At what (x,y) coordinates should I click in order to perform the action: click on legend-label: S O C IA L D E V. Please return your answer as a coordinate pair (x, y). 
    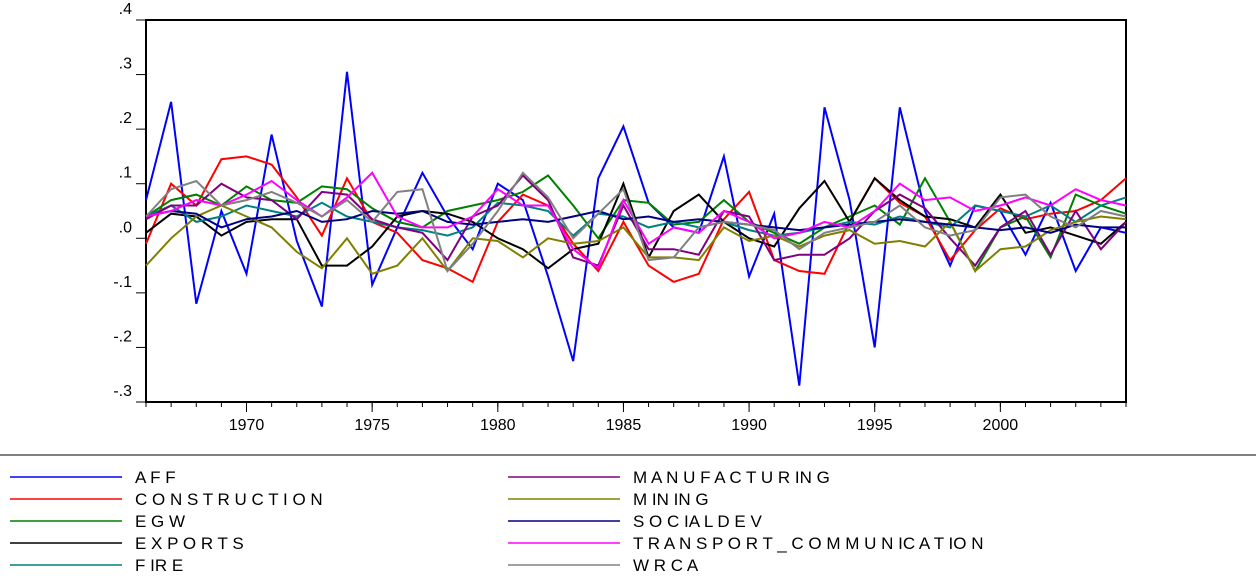
    Looking at the image, I should click on (697, 521).